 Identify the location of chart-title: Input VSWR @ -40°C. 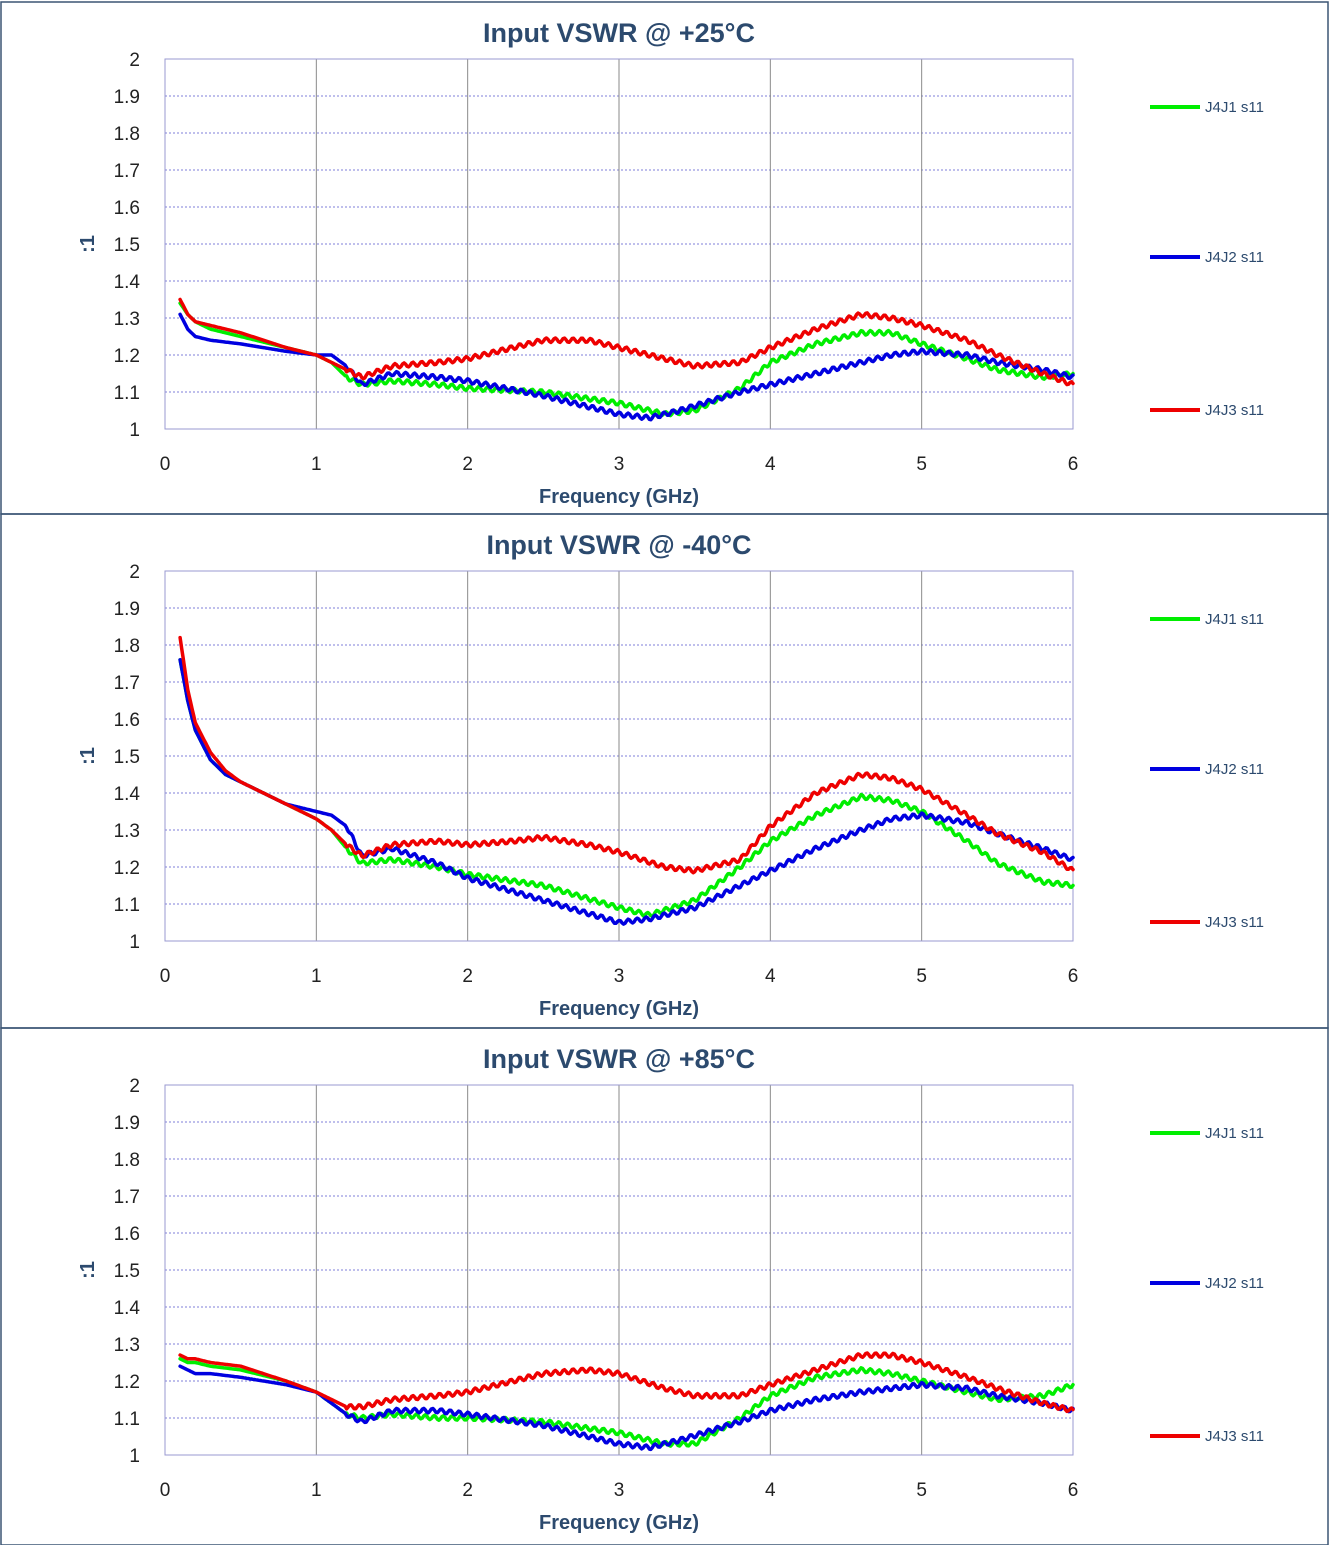
(618, 545).